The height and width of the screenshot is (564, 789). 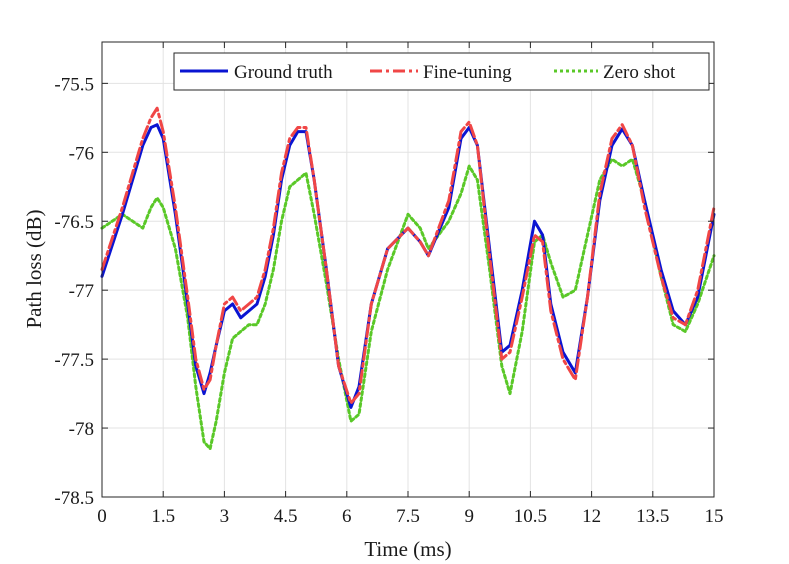 I want to click on y-tick-label: -77.5, so click(x=74, y=360).